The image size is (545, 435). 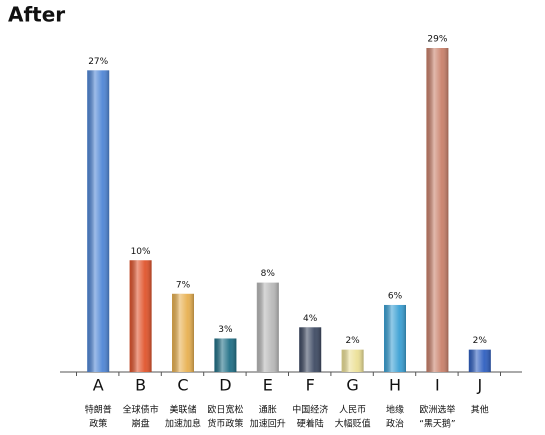 What do you see at coordinates (98, 62) in the screenshot?
I see `value-label: 27%` at bounding box center [98, 62].